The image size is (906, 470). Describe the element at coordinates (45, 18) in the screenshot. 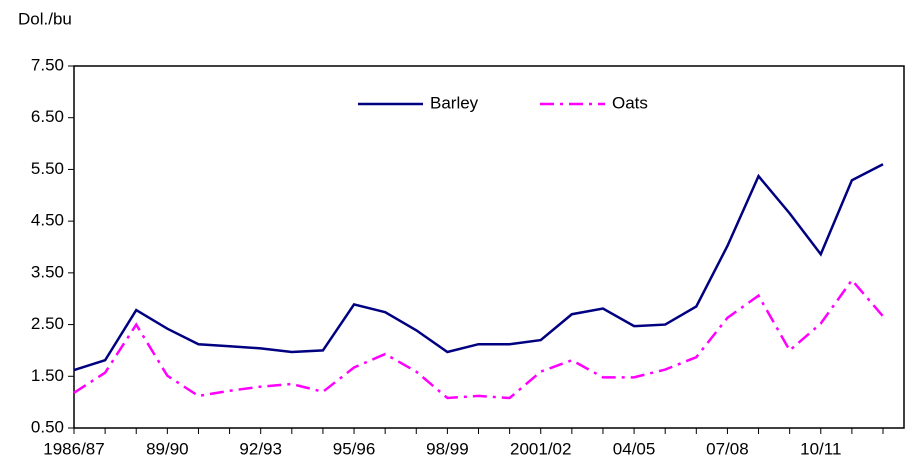

I see `y-axis-label: Dol./bu` at that location.